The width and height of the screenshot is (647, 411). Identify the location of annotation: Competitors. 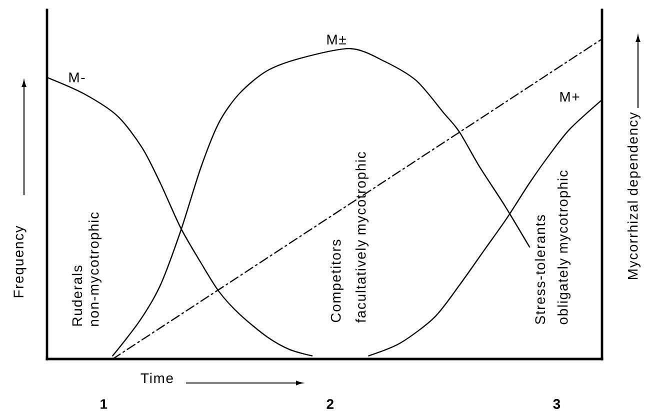
(337, 281).